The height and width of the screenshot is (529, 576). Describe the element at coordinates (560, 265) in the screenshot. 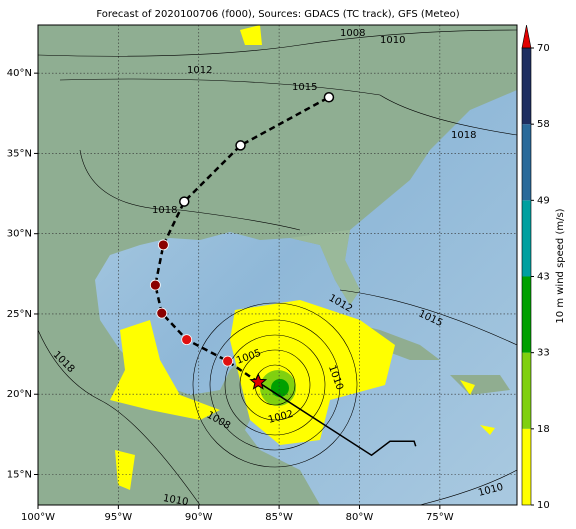

I see `colorbar-label: 10 m wind speed (m/s)` at that location.